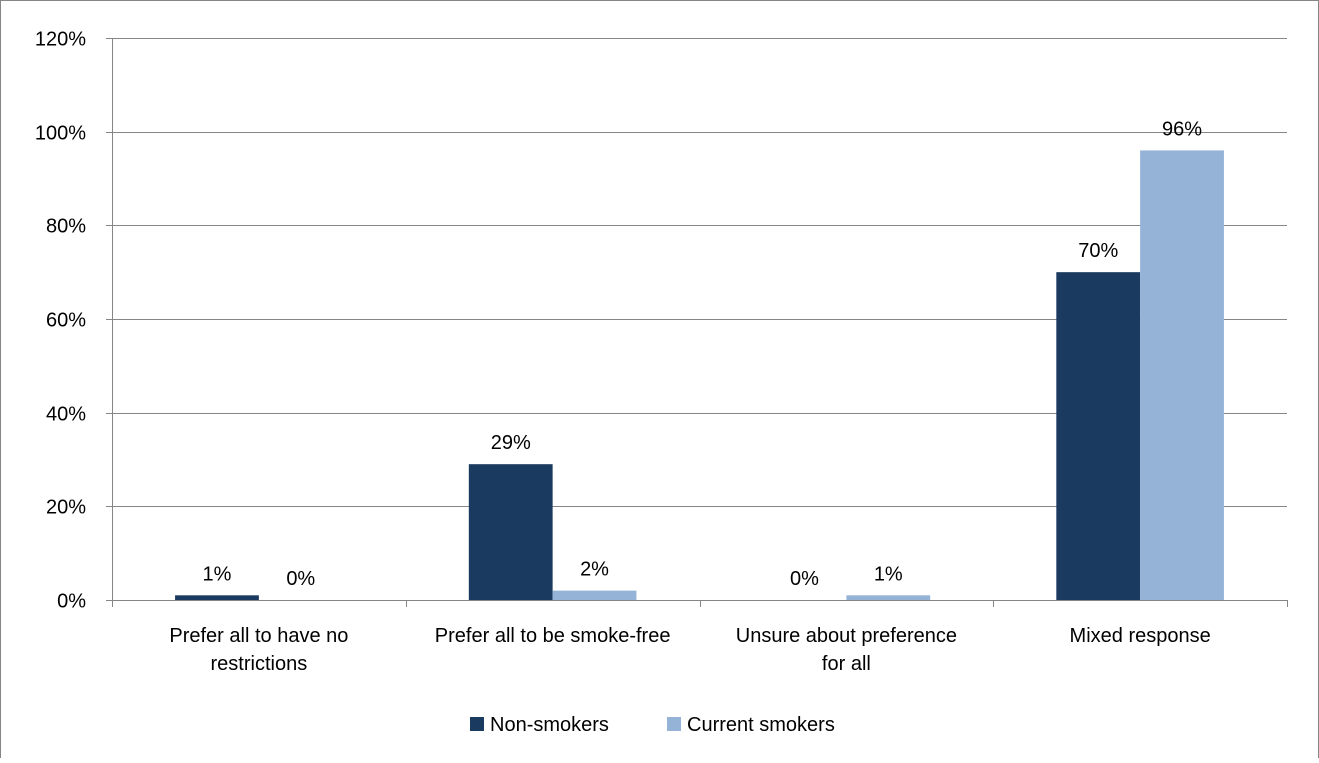 Image resolution: width=1319 pixels, height=763 pixels. I want to click on legend: Non-smokers Current smokers, so click(652, 725).